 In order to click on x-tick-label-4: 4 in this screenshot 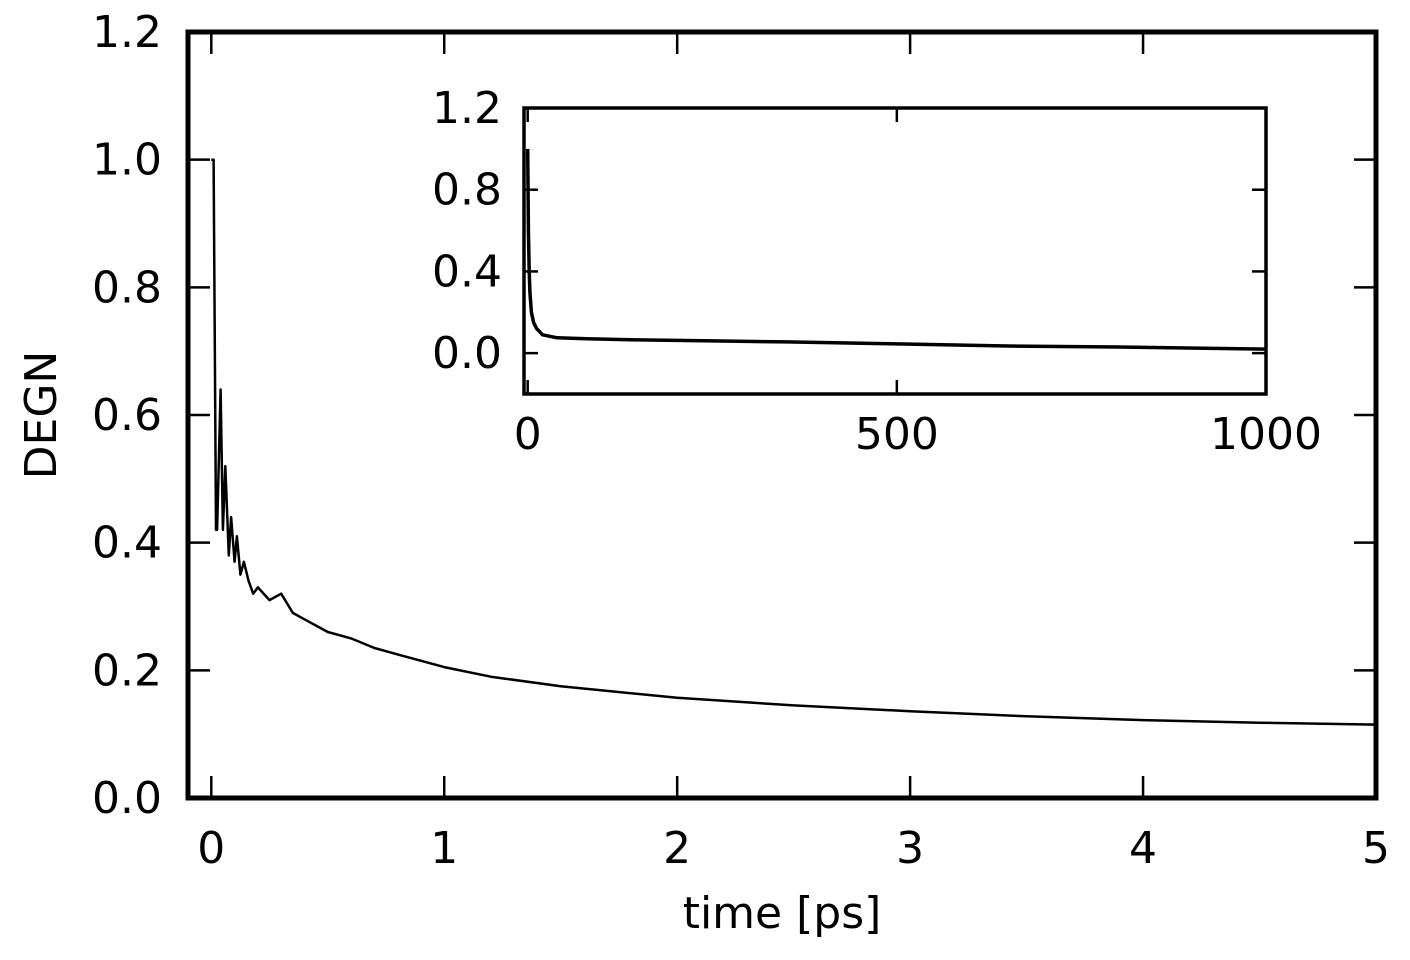, I will do `click(1143, 848)`.